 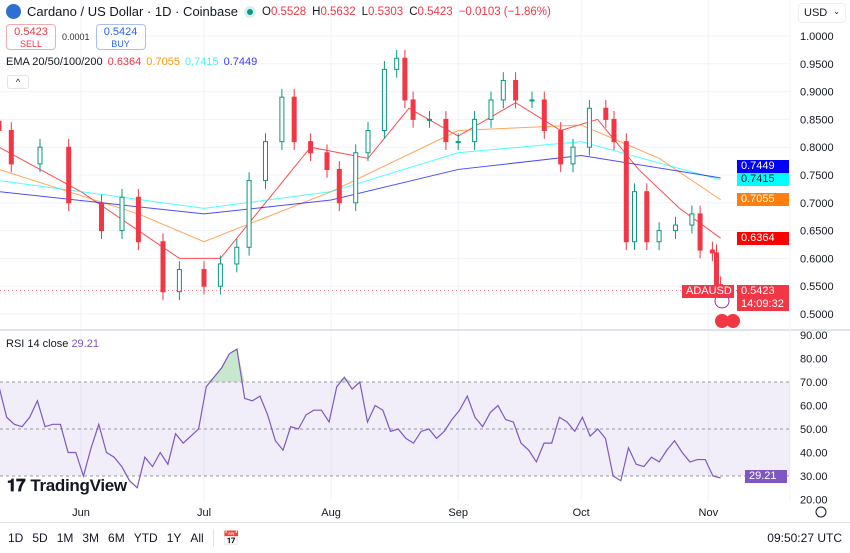 What do you see at coordinates (763, 291) in the screenshot?
I see `last-price-tag: 0.5423` at bounding box center [763, 291].